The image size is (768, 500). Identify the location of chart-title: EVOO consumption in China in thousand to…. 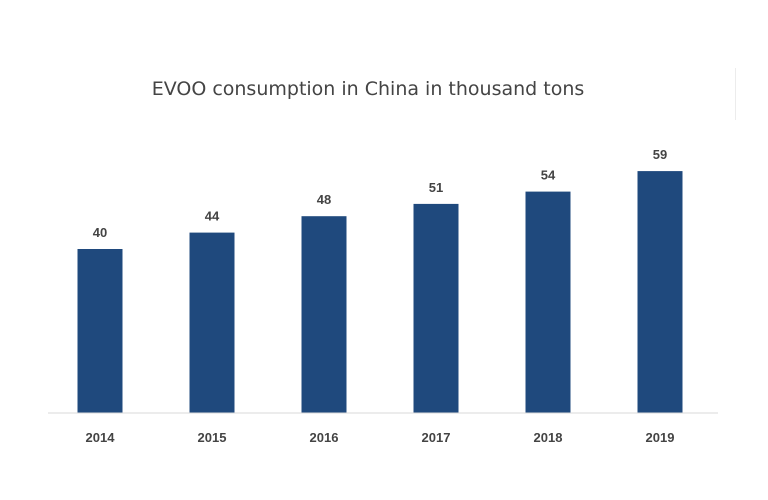
(368, 89).